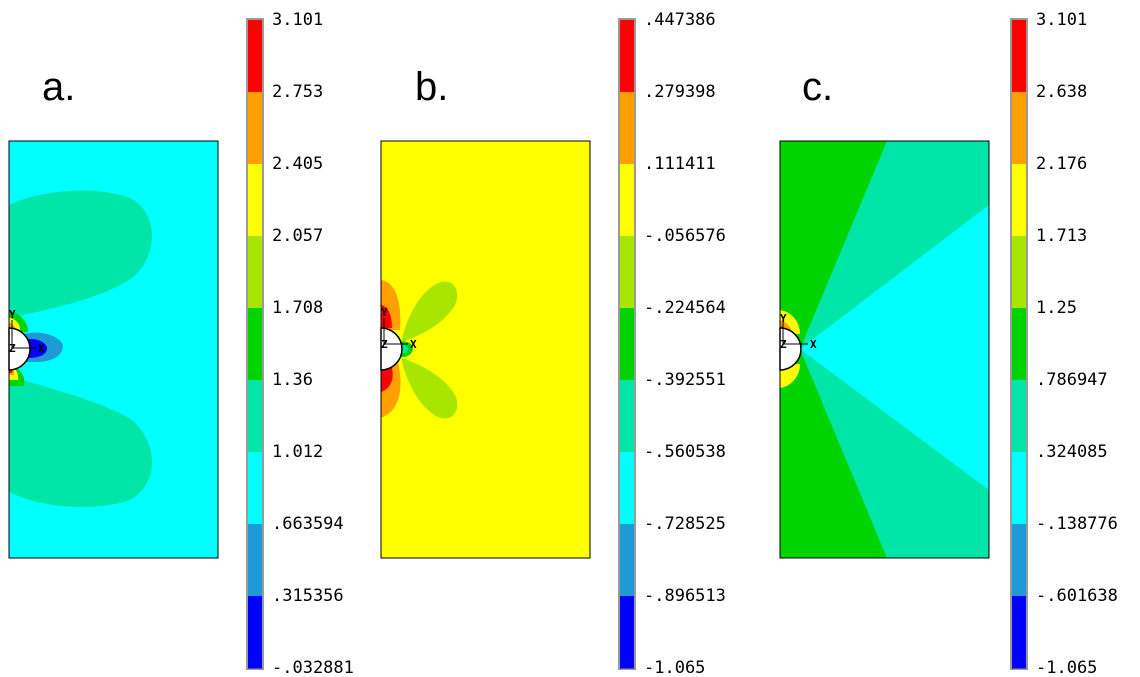 Image resolution: width=1140 pixels, height=677 pixels. I want to click on panel-a-lower-lobe, so click(81, 441).